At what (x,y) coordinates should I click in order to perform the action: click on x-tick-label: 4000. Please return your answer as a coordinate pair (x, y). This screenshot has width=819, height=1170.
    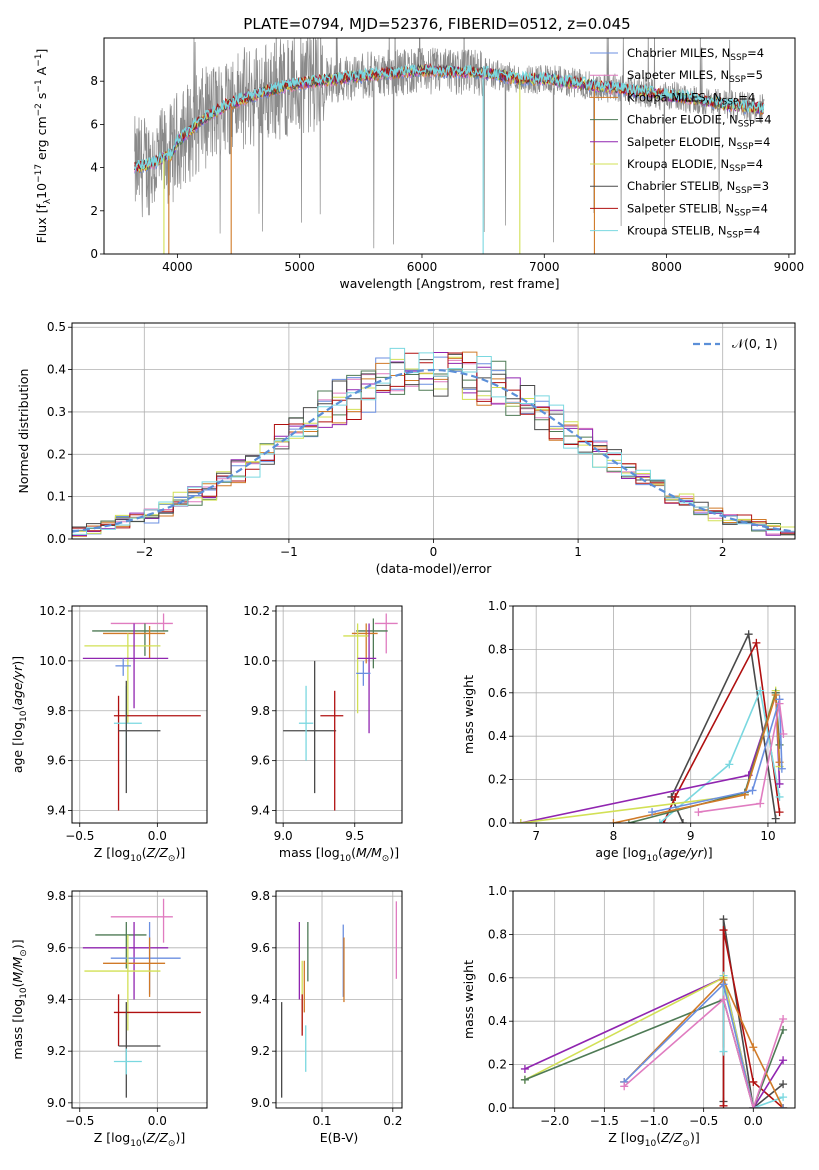
    Looking at the image, I should click on (177, 267).